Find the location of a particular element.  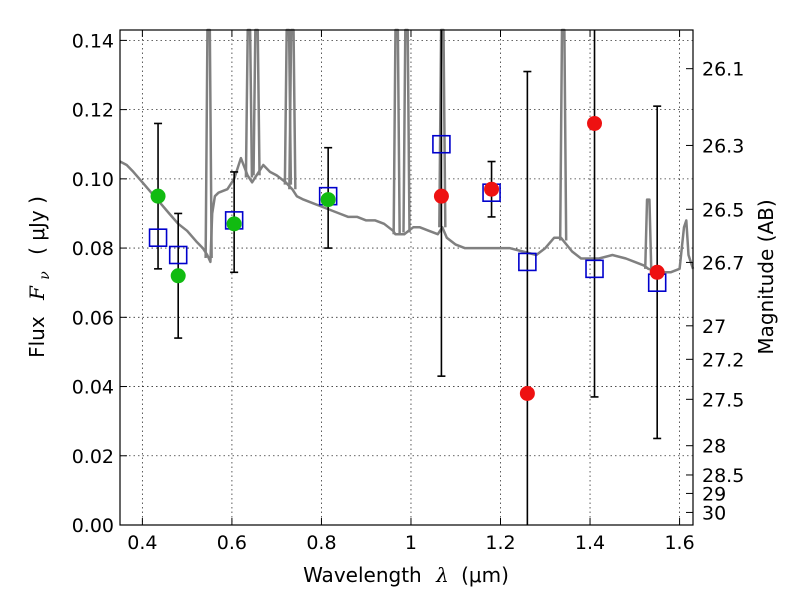

x-tick-label: 0.8 is located at coordinates (321, 543).